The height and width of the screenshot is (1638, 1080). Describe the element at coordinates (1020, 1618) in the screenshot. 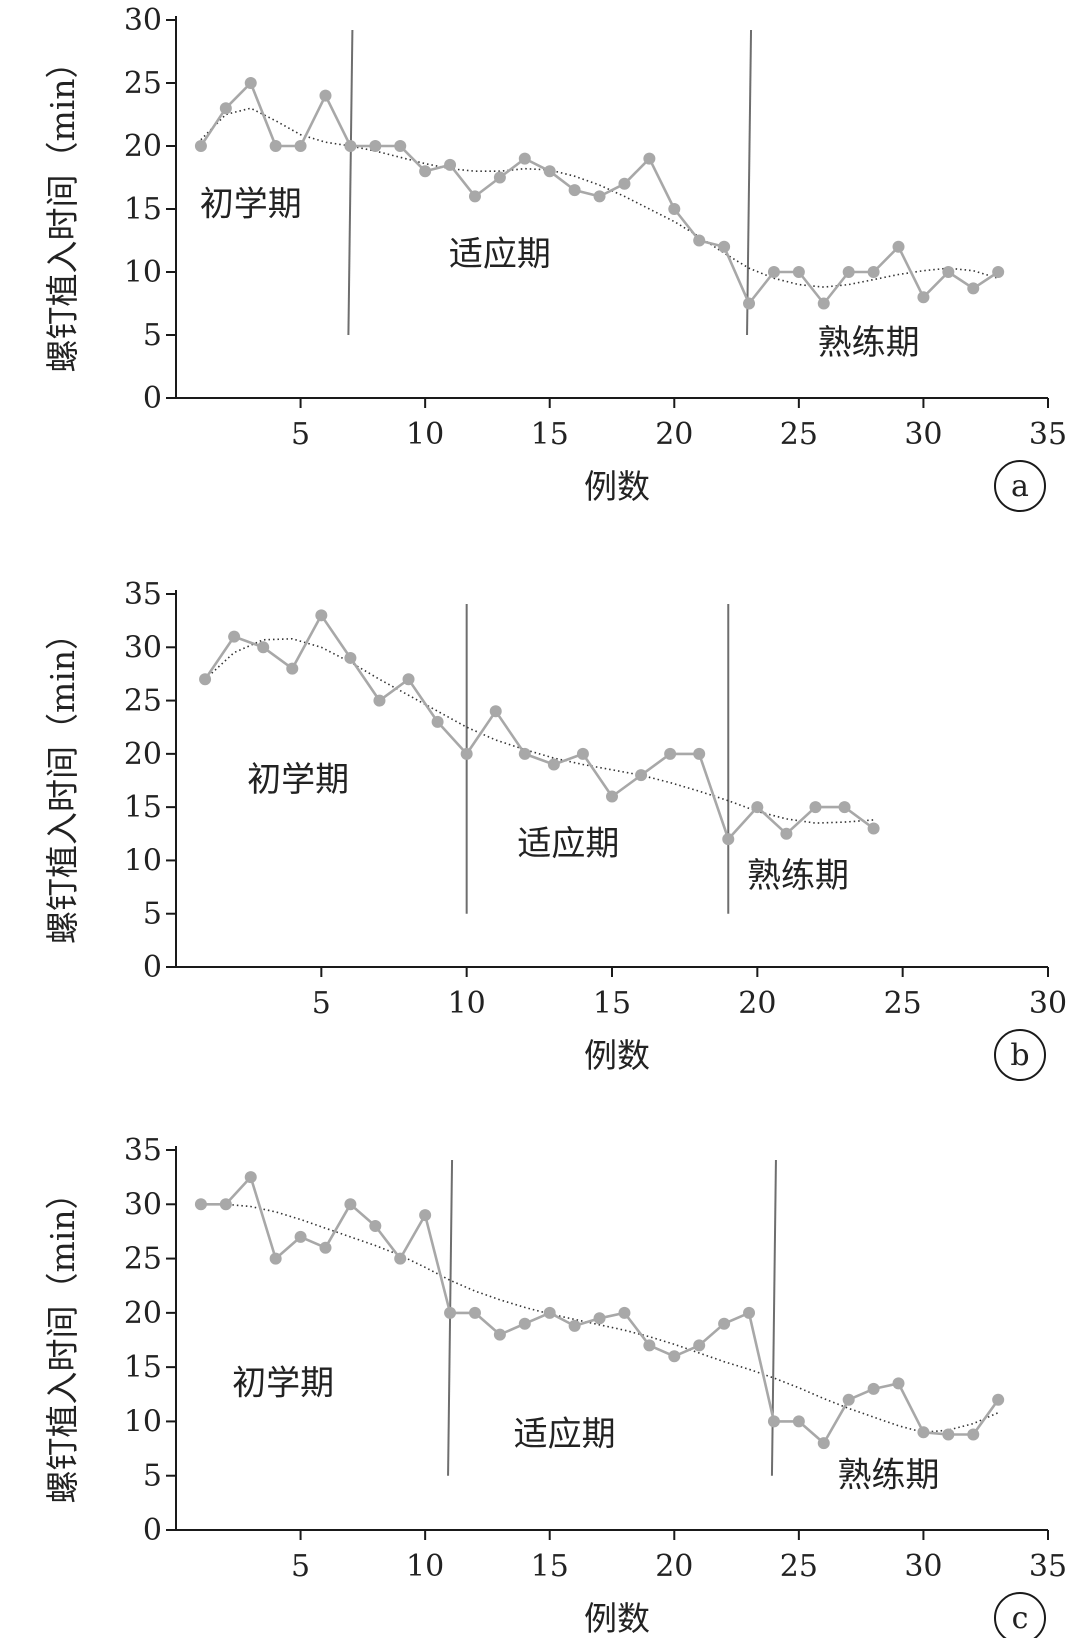

I see `panel-letter: c` at that location.